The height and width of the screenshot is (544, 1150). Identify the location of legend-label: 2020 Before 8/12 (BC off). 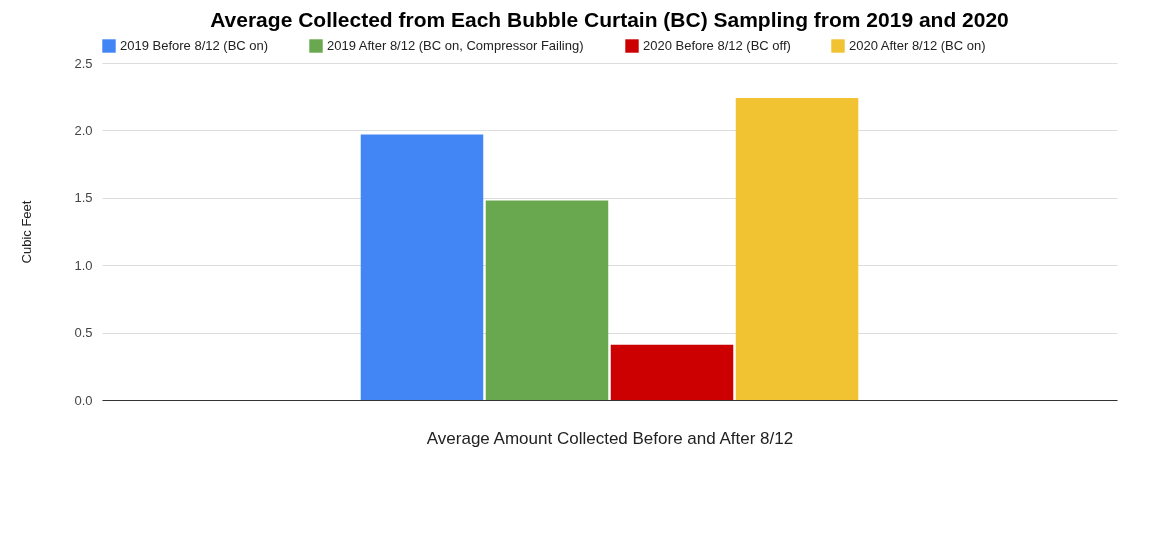
(717, 45).